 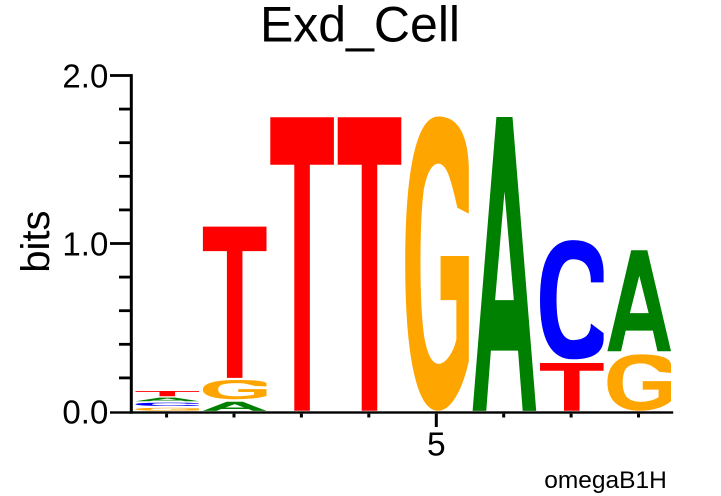 What do you see at coordinates (36, 241) in the screenshot?
I see `svg-text: bits` at bounding box center [36, 241].